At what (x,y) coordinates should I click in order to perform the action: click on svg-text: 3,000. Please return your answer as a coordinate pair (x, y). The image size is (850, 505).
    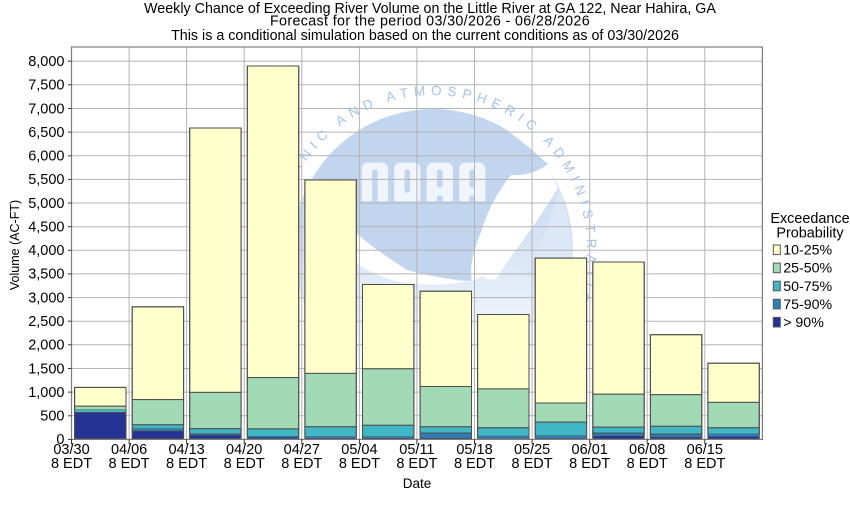
    Looking at the image, I should click on (46, 298).